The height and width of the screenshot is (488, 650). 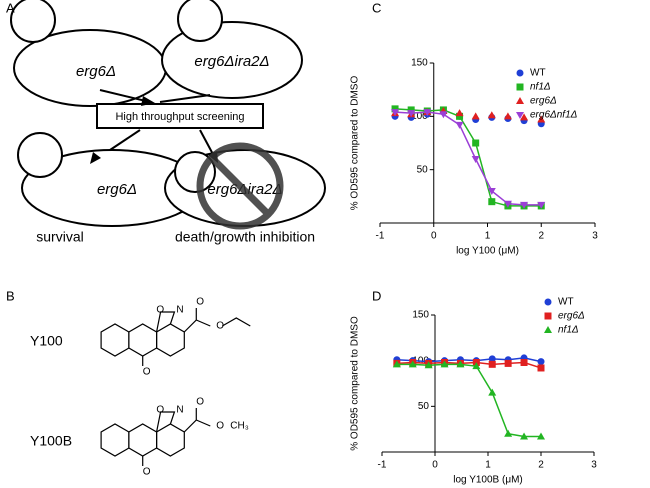 I want to click on x-axis-label: log Y100 (μM), so click(x=487, y=251).